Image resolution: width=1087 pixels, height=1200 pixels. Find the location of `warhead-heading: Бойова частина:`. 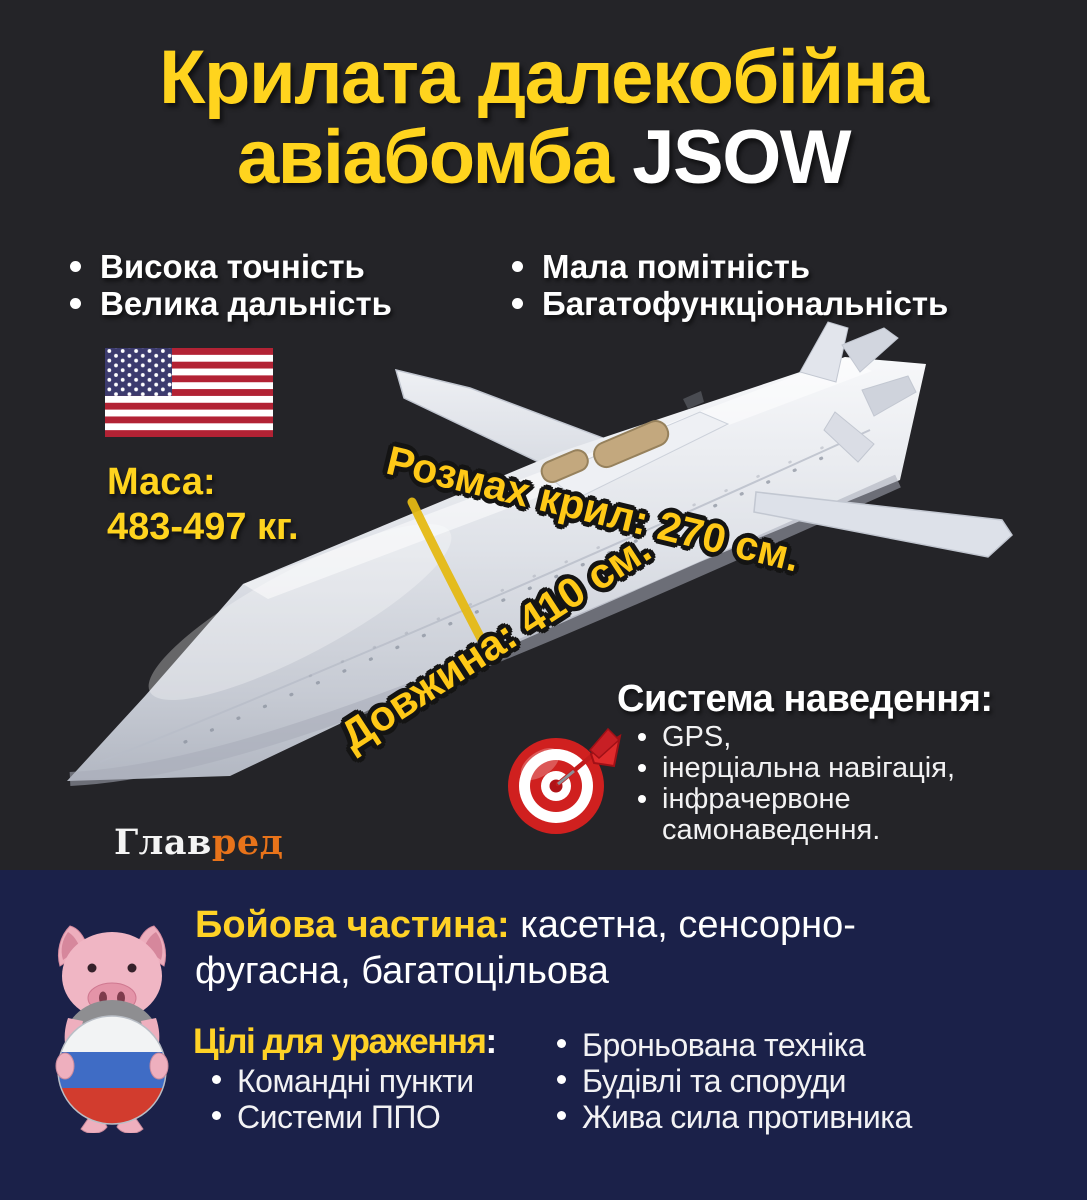

warhead-heading: Бойова частина: is located at coordinates (352, 925).